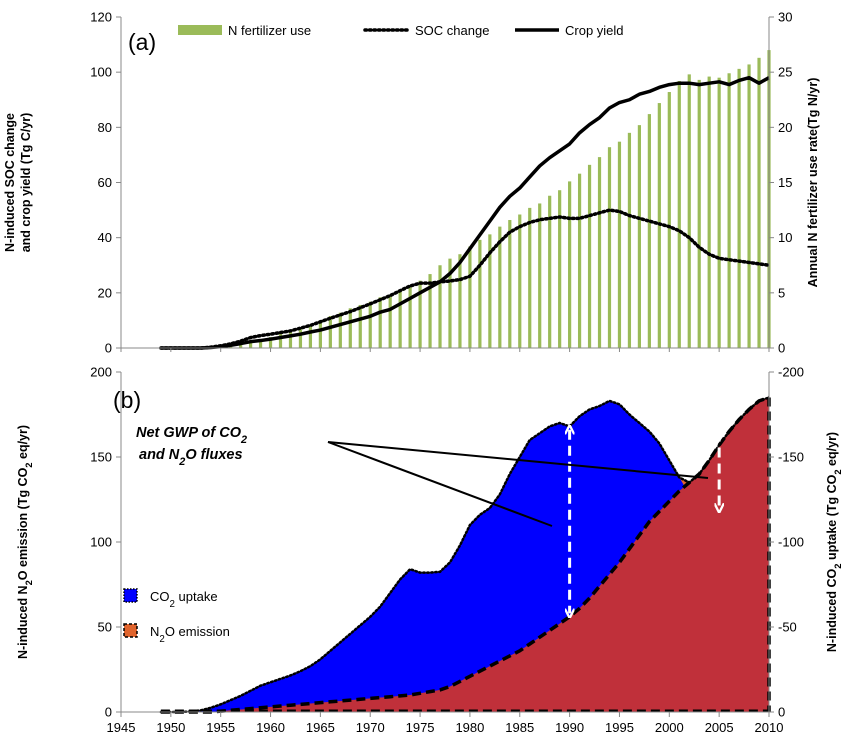 The height and width of the screenshot is (744, 842). What do you see at coordinates (781, 292) in the screenshot?
I see `tick-label-right-a: 5` at bounding box center [781, 292].